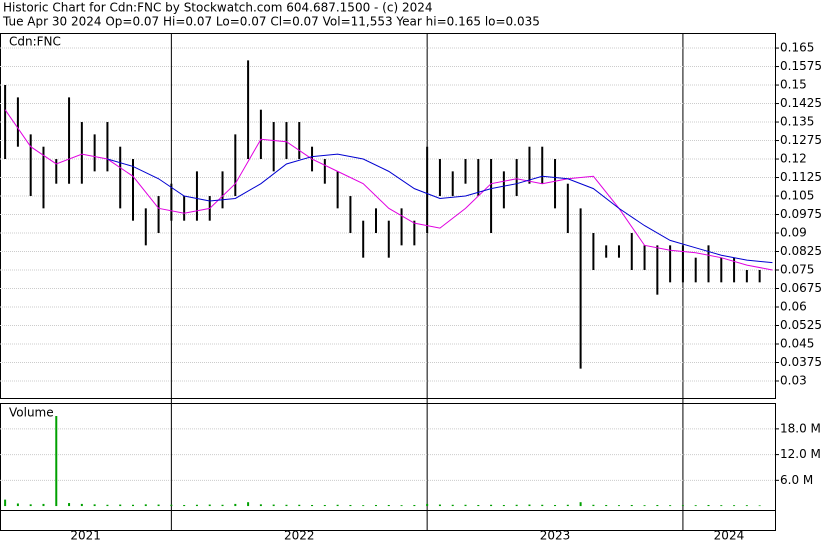 The height and width of the screenshot is (543, 830). Describe the element at coordinates (793, 233) in the screenshot. I see `y-tick-label: 0.09` at that location.